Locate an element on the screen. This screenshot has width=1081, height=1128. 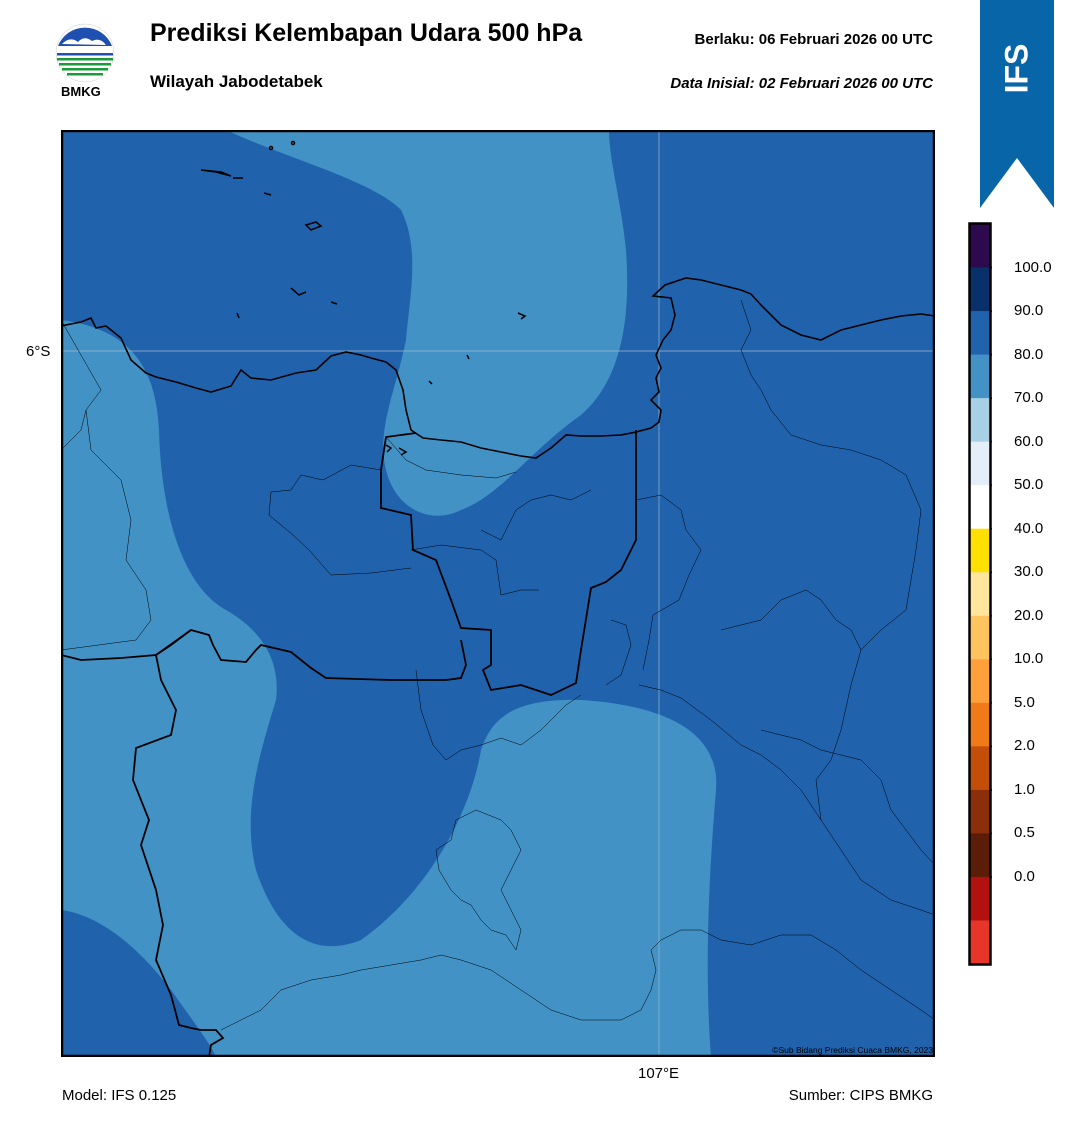
colorbar-tick-label: 1.0 is located at coordinates (1024, 789).